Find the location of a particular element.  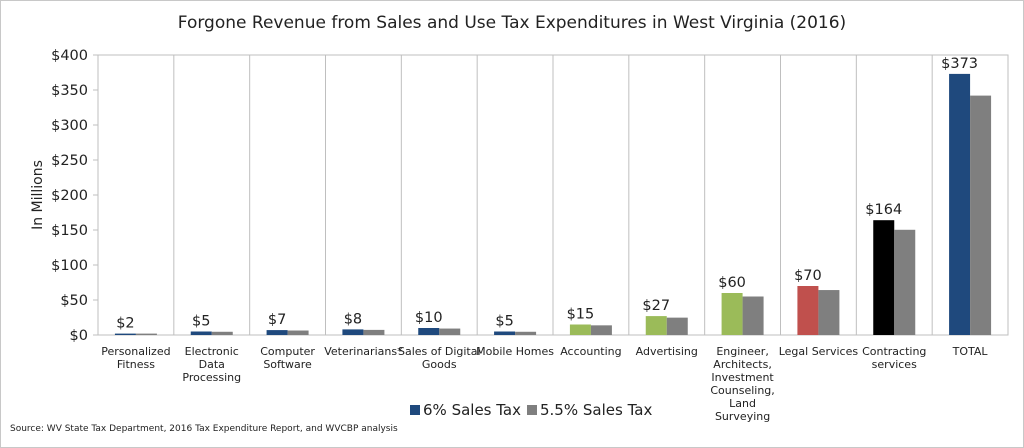

y-axis-ticks: $0 $50 $100 $150 $200 $250 $300 $350 $400 is located at coordinates (74, 196).